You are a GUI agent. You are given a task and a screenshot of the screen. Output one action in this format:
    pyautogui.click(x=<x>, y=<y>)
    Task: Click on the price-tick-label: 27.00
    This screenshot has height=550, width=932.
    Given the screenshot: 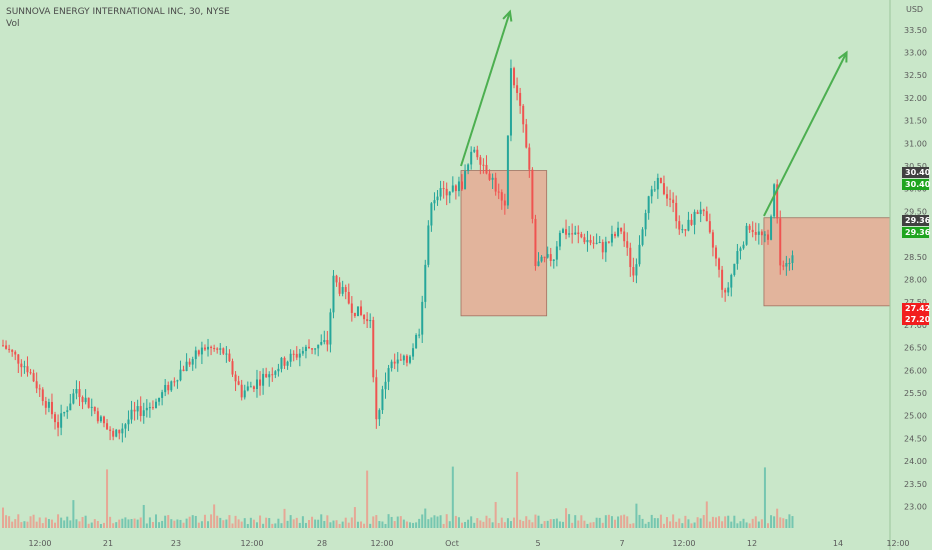 What is the action you would take?
    pyautogui.click(x=915, y=325)
    